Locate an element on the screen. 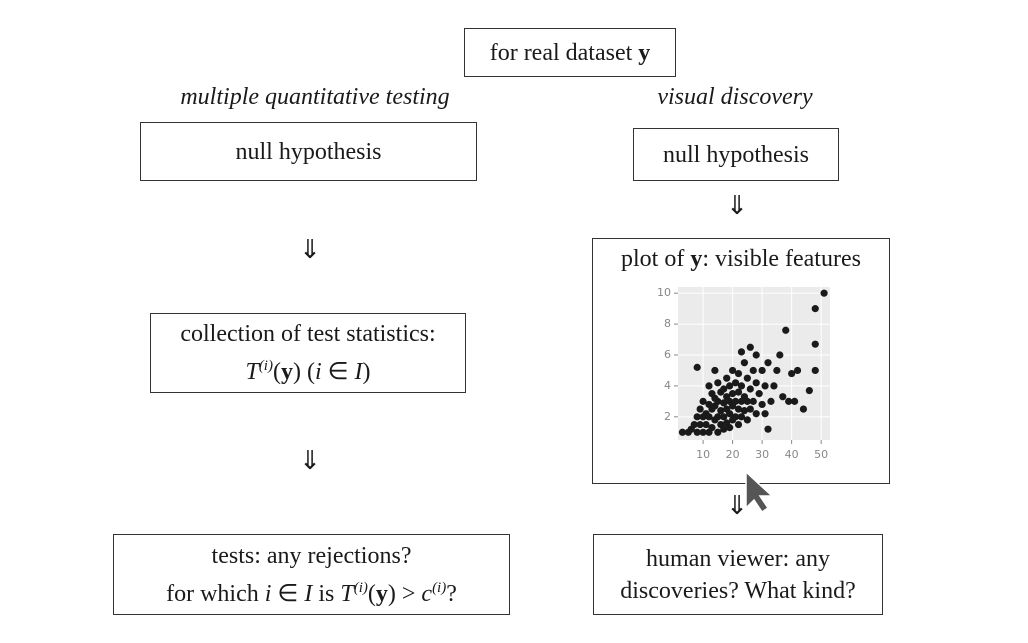 The height and width of the screenshot is (643, 1028). dataset-label: for real dataset y is located at coordinates (570, 53).